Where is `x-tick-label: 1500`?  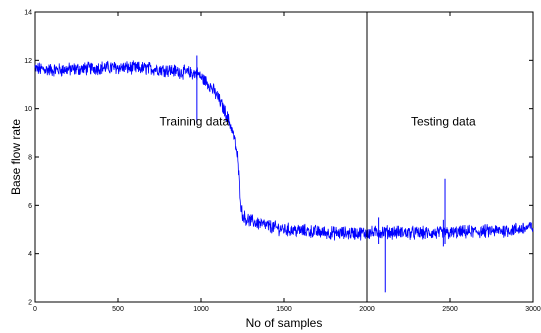 x-tick-label: 1500 is located at coordinates (284, 309).